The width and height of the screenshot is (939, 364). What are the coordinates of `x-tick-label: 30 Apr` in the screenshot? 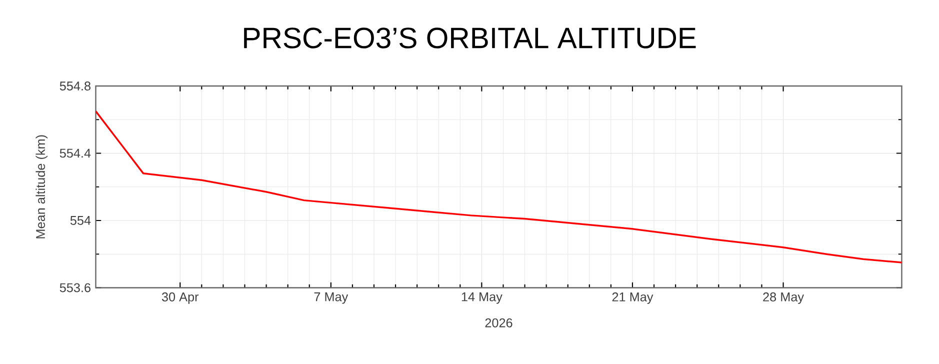 It's located at (180, 298).